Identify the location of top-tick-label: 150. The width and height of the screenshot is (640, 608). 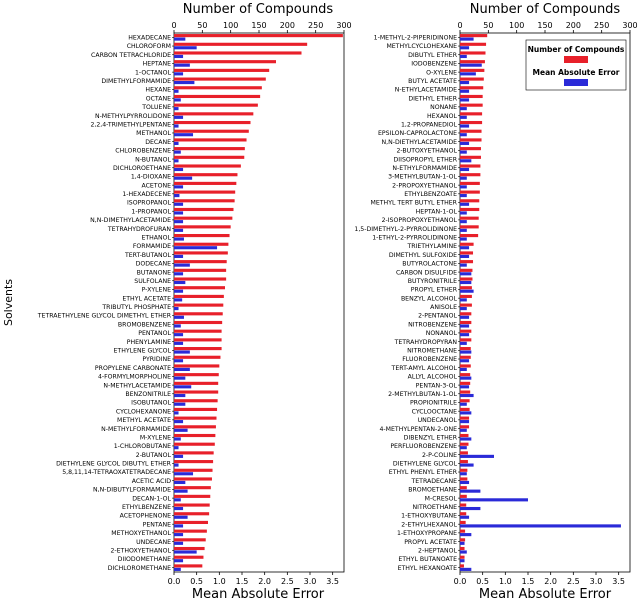
(544, 25).